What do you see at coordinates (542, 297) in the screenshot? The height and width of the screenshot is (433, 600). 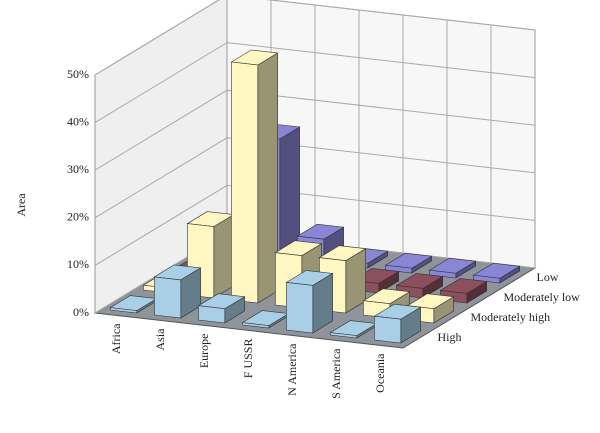 I see `legend-label: Moderately low` at bounding box center [542, 297].